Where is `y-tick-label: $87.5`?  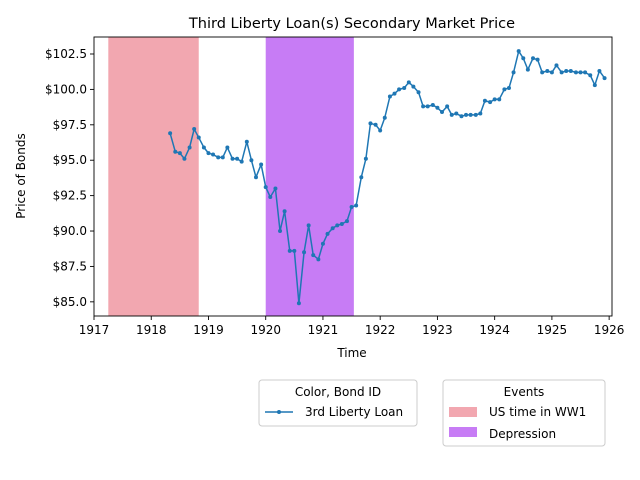
y-tick-label: $87.5 is located at coordinates (70, 266).